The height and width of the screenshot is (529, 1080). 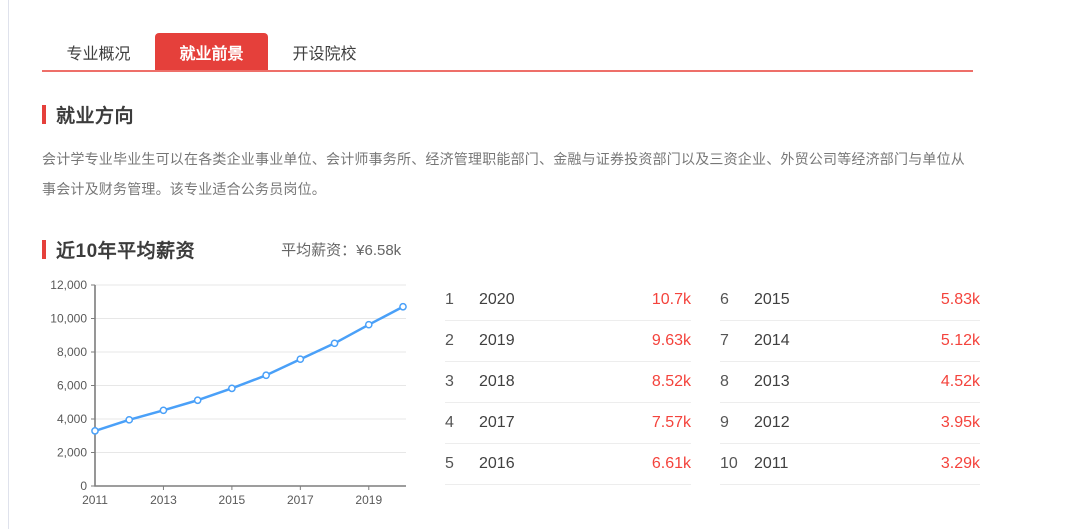 I want to click on rank-cell: 7, so click(x=724, y=340).